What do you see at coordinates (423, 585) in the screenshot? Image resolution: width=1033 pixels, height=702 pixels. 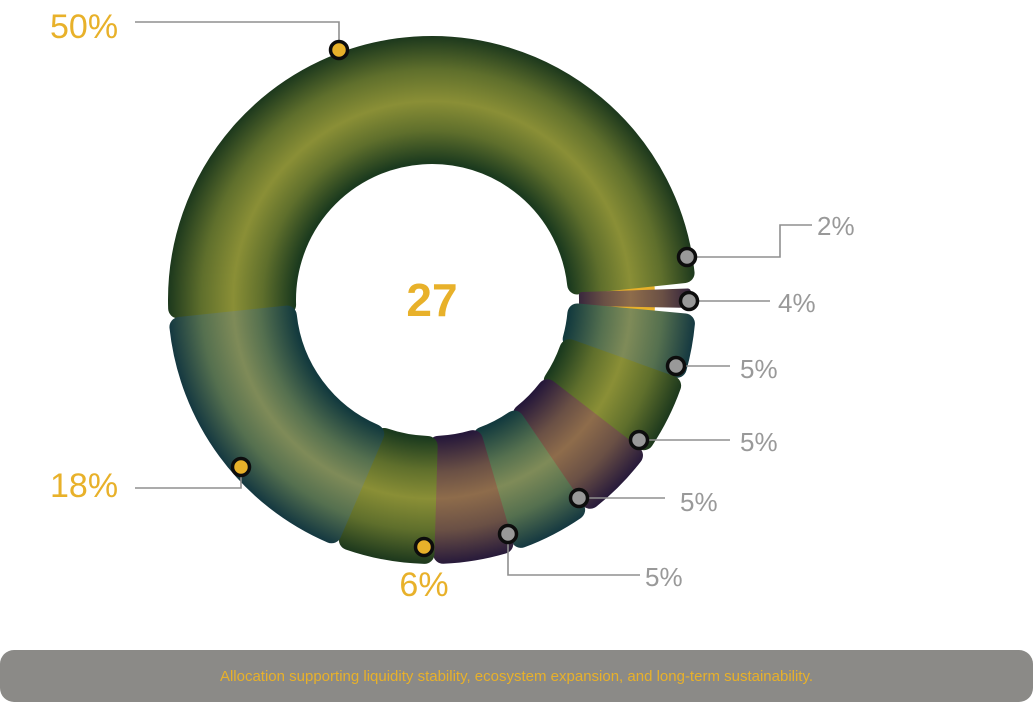 I see `slice-label: 6%` at bounding box center [423, 585].